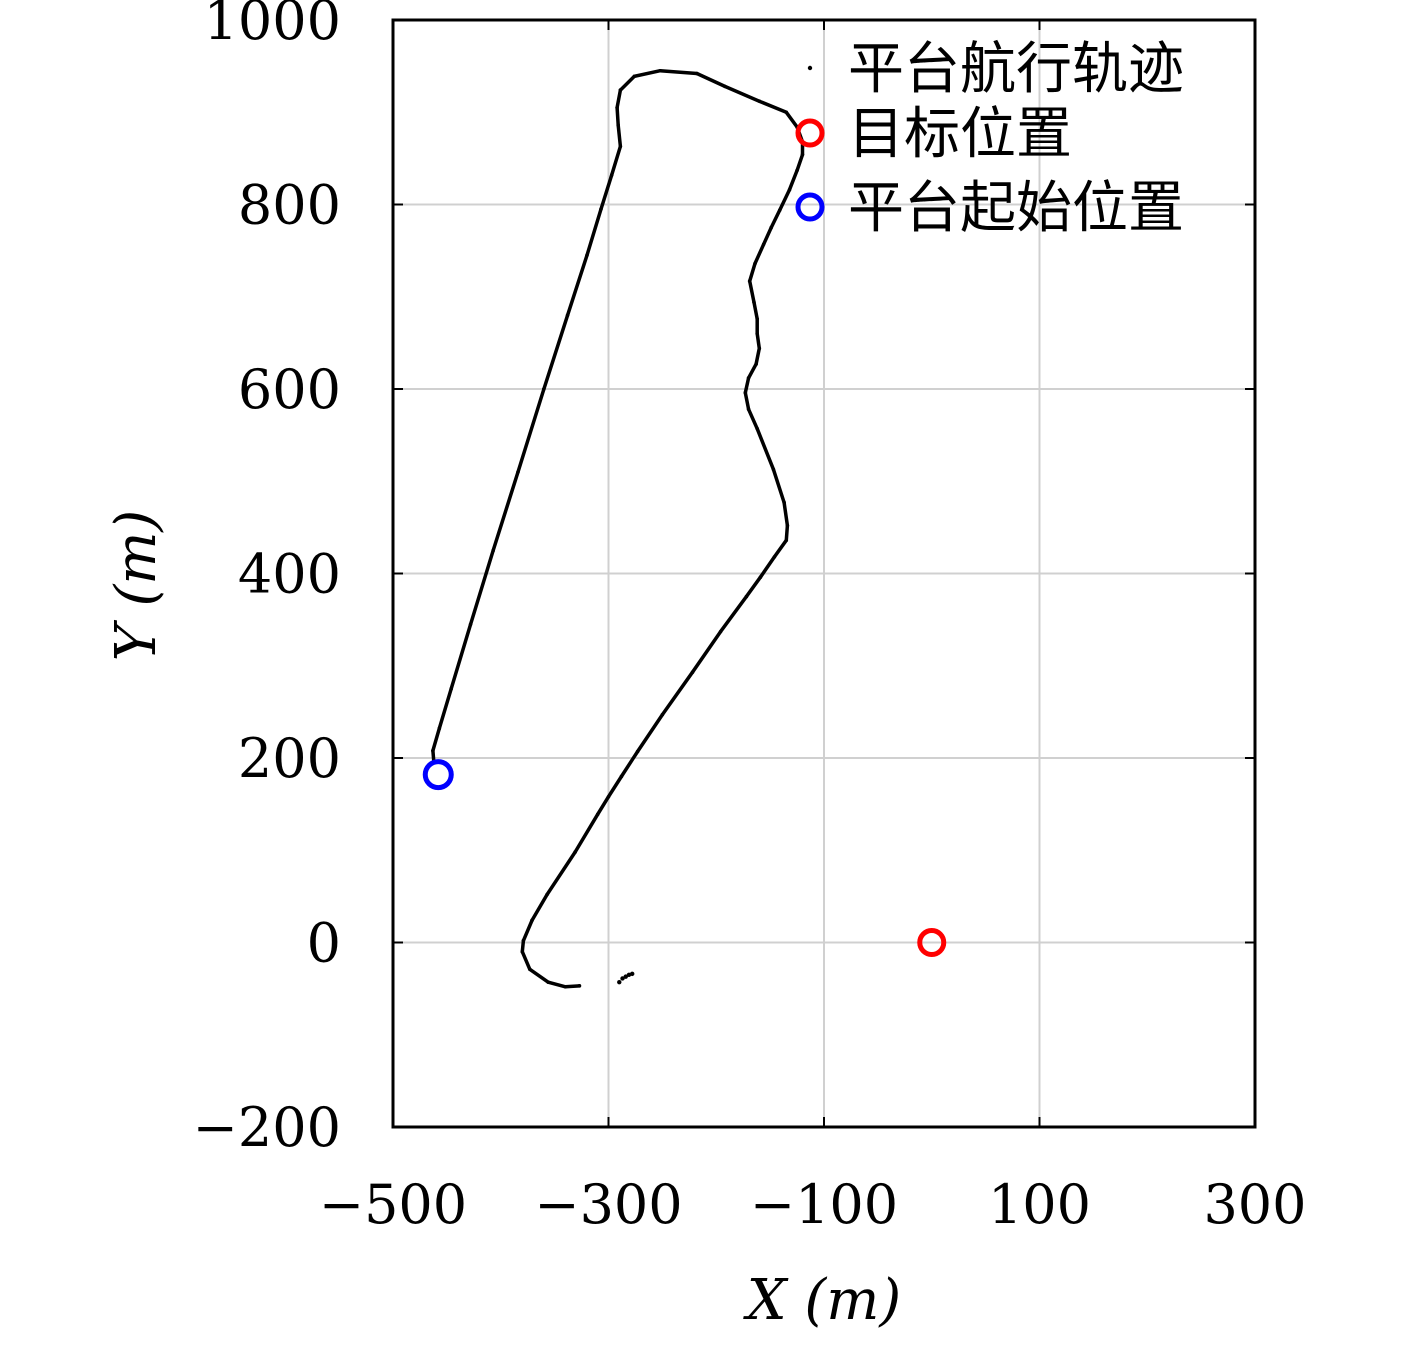  I want to click on y-tick-label: 600, so click(289, 389).